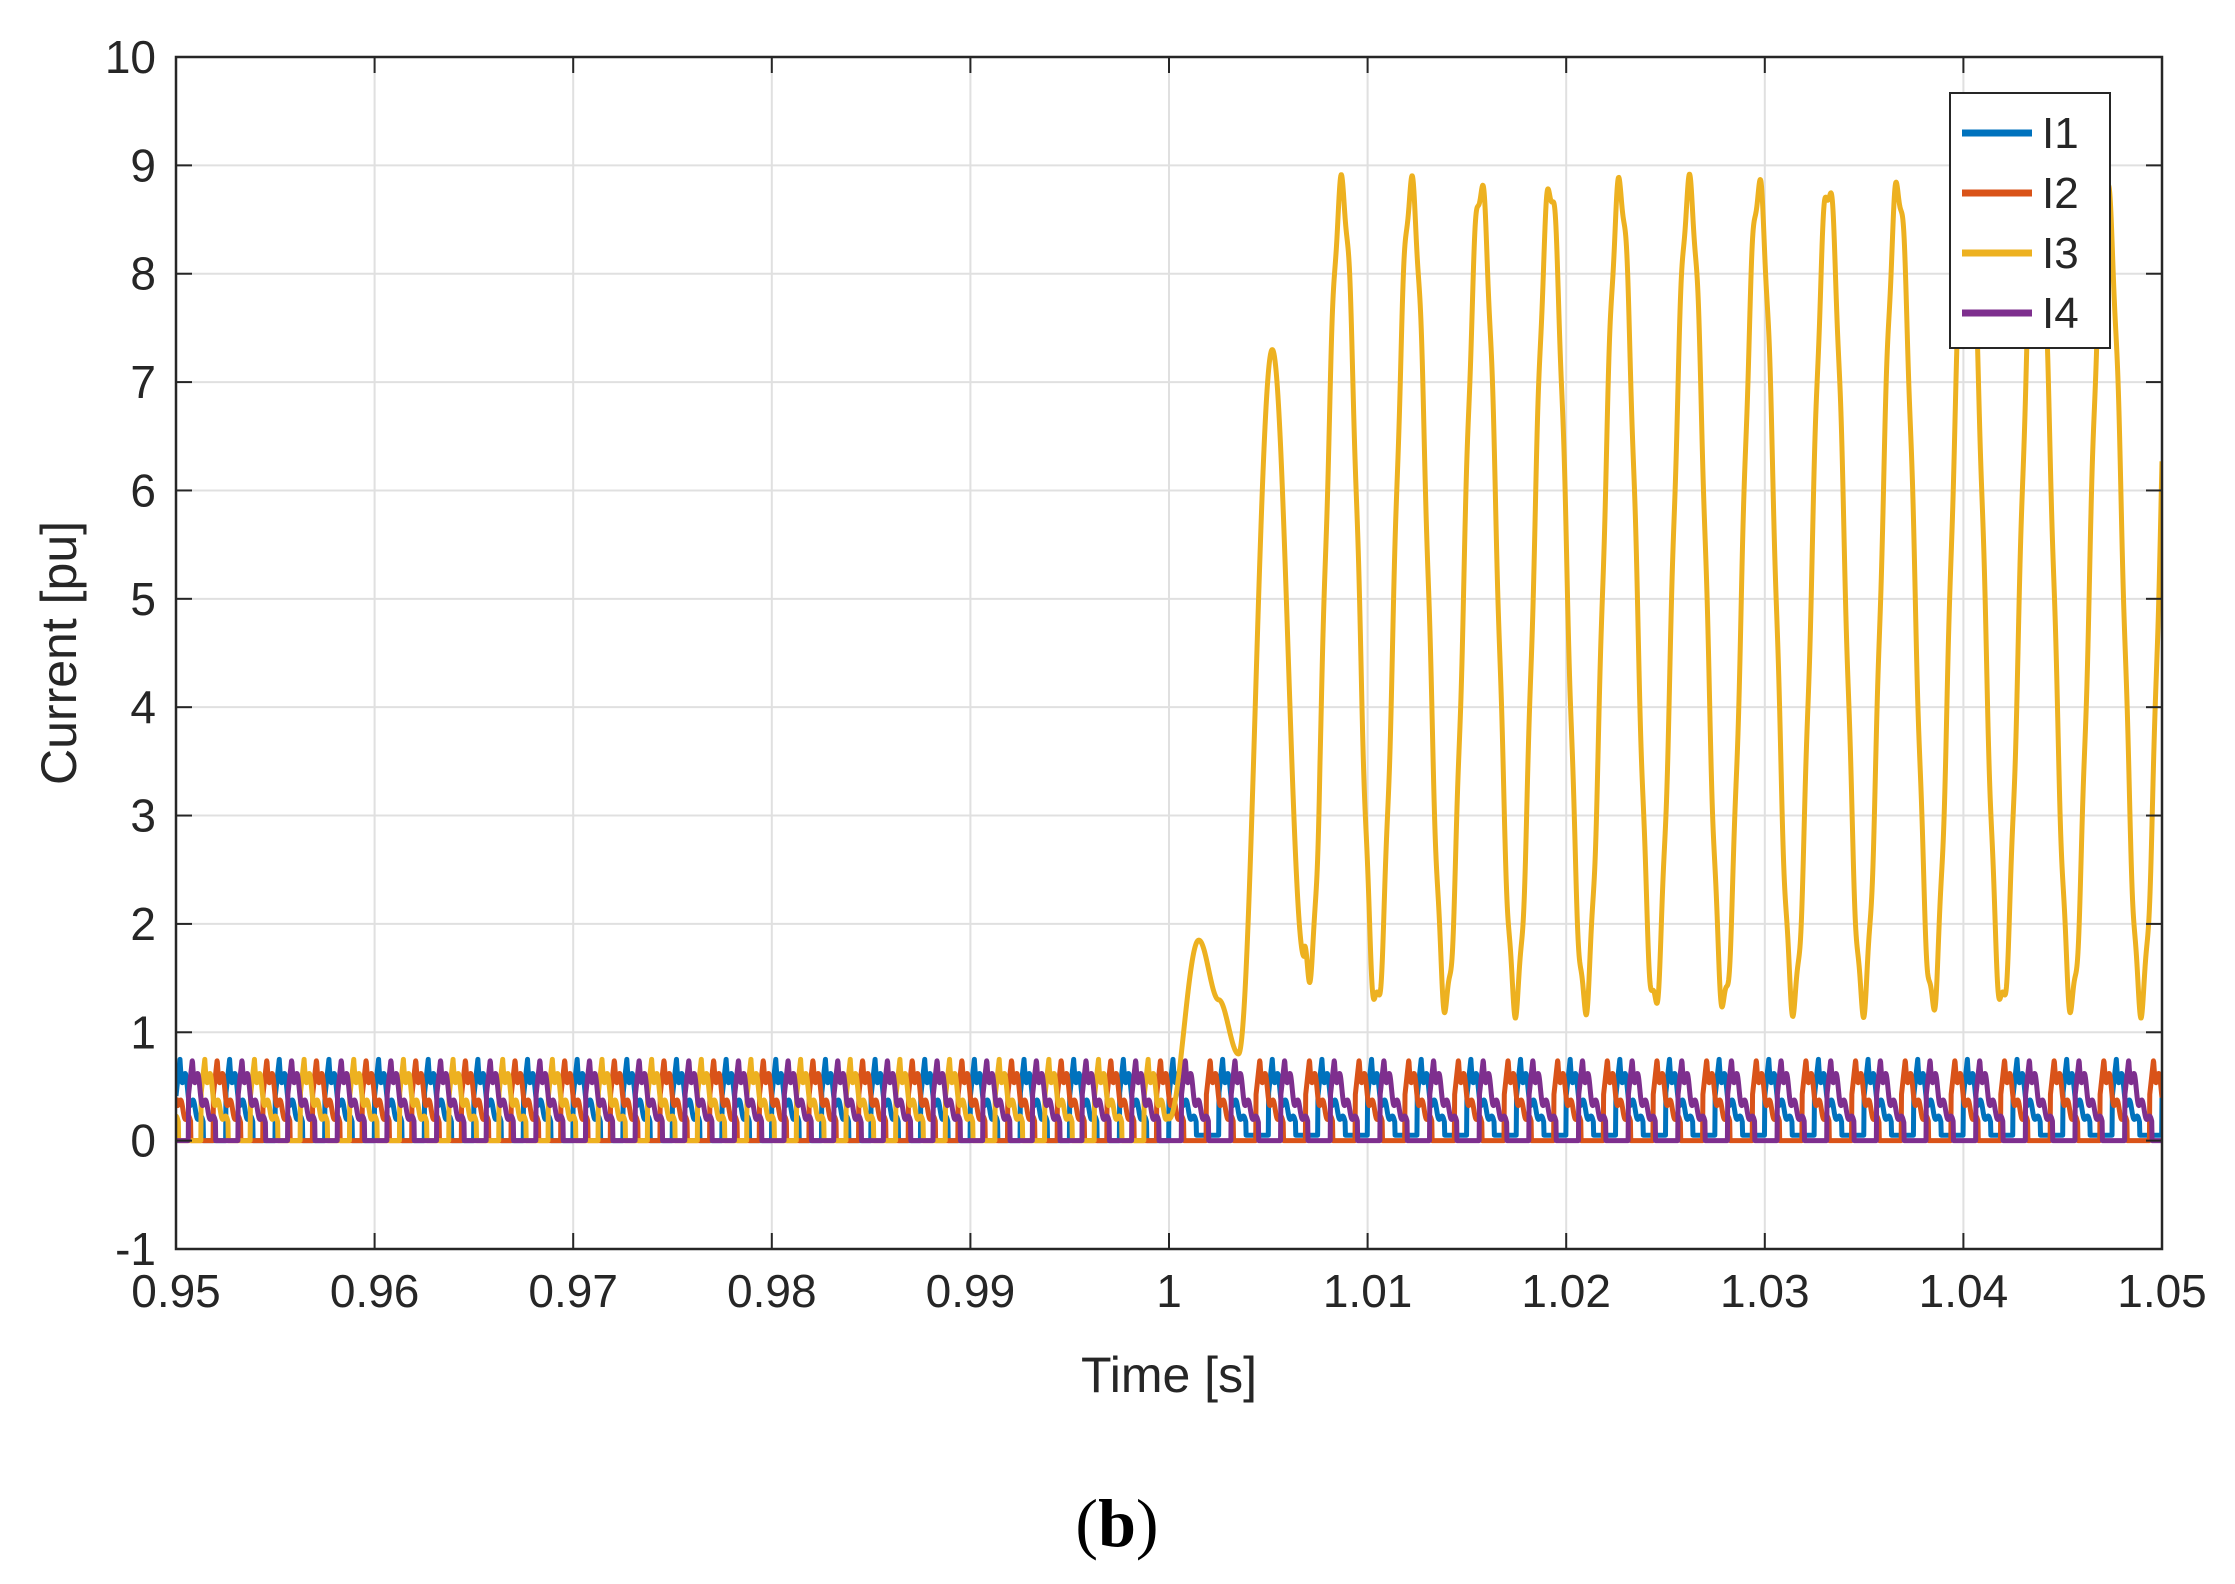 The height and width of the screenshot is (1584, 2235). I want to click on x-tick-label: 0.99, so click(971, 1291).